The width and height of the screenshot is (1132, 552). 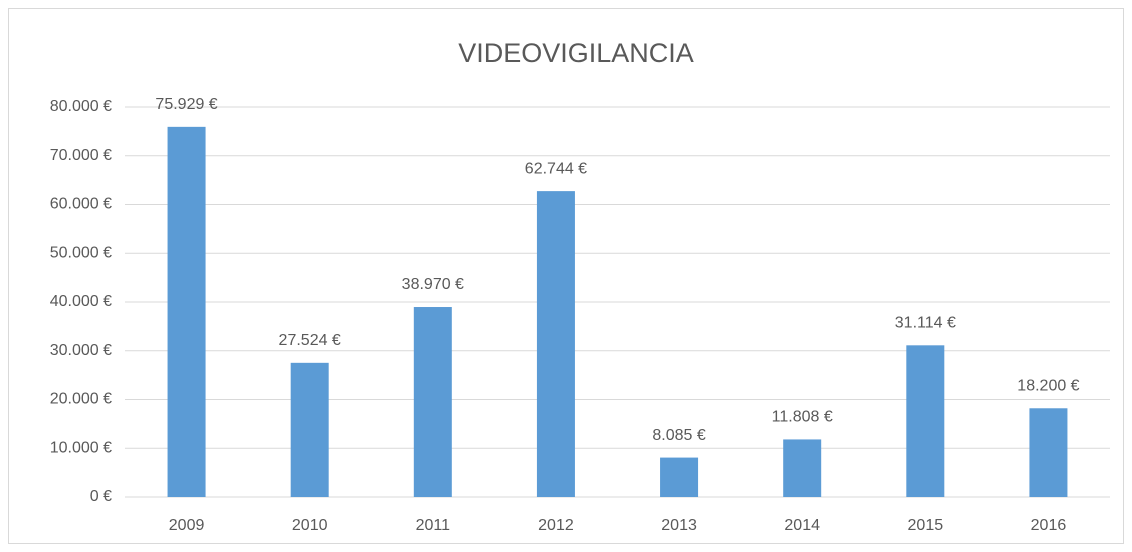 What do you see at coordinates (81, 204) in the screenshot?
I see `y-tick-label: 60.000 €` at bounding box center [81, 204].